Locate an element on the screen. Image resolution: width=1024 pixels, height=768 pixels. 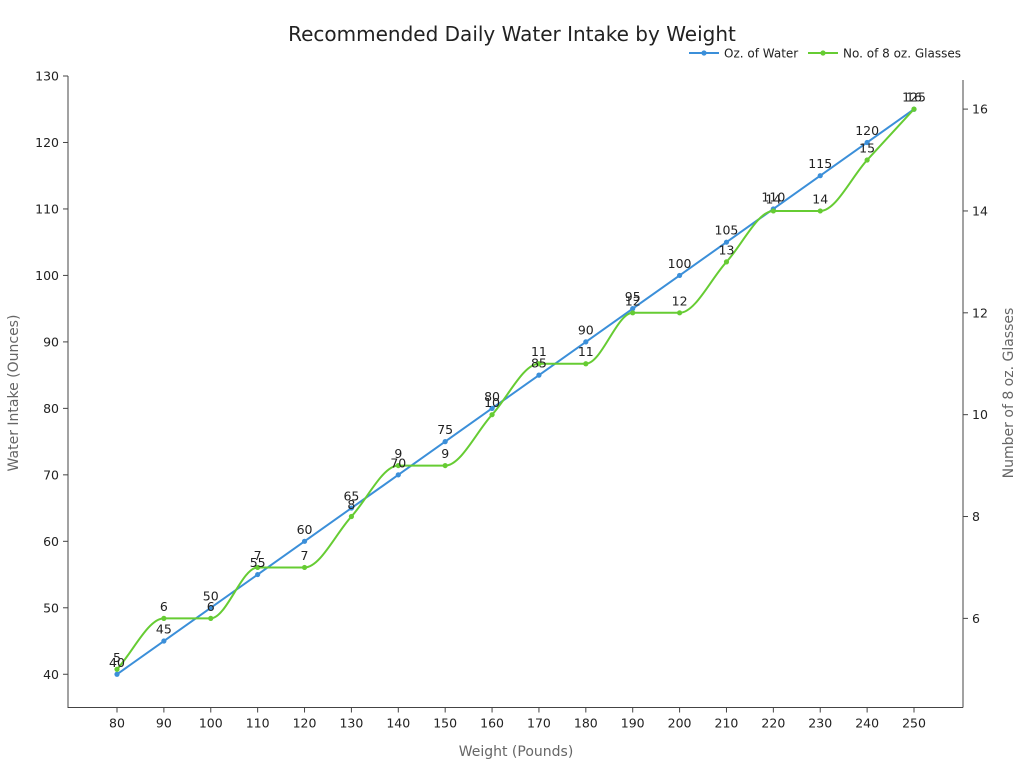
data-label-oz: 100 is located at coordinates (680, 263).